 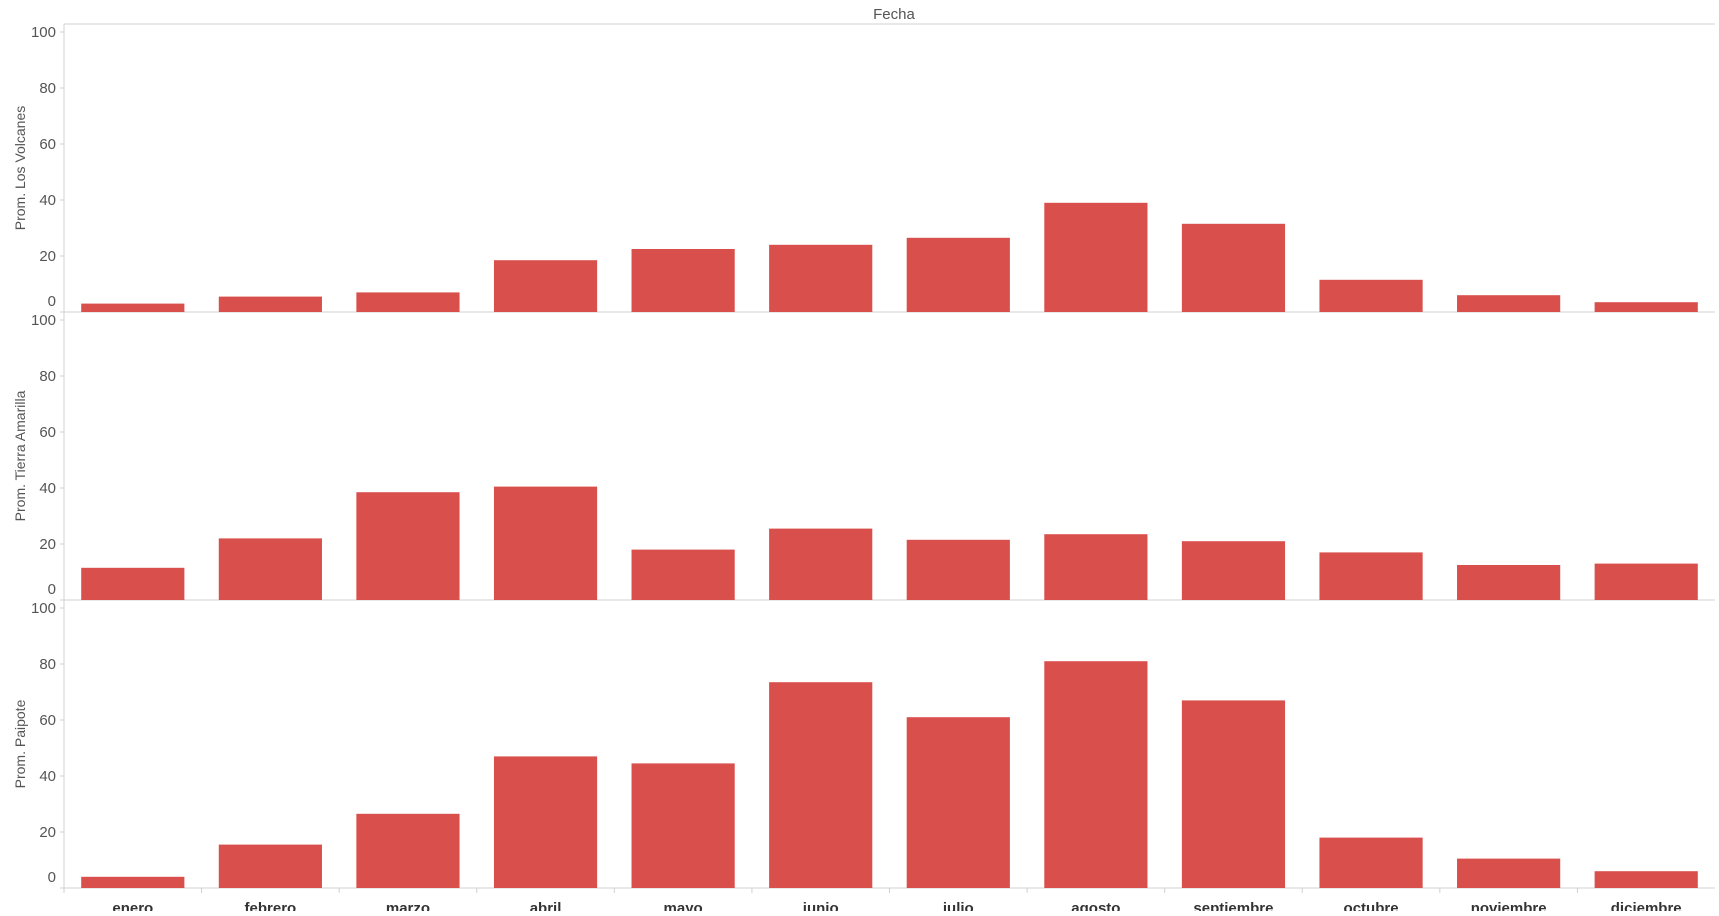 I want to click on x-category-label: octubre, so click(x=1371, y=905).